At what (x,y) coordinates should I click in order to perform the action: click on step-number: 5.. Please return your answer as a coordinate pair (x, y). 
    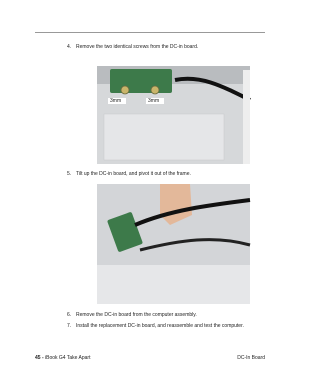
    Looking at the image, I should click on (69, 174).